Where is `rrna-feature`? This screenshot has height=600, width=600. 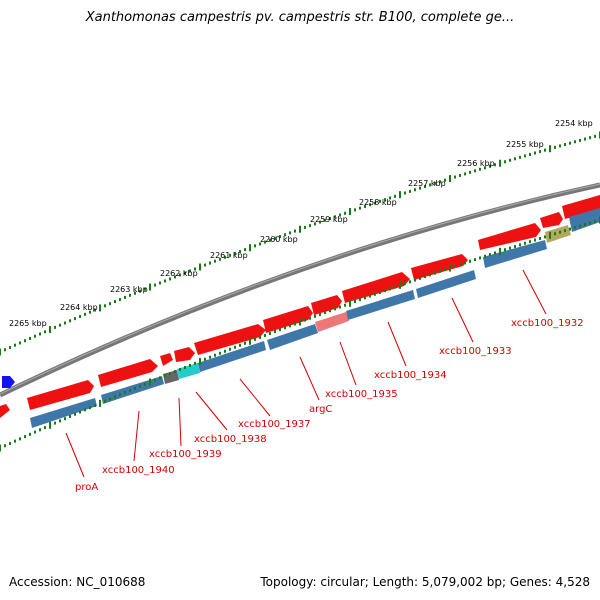 rrna-feature is located at coordinates (332, 322).